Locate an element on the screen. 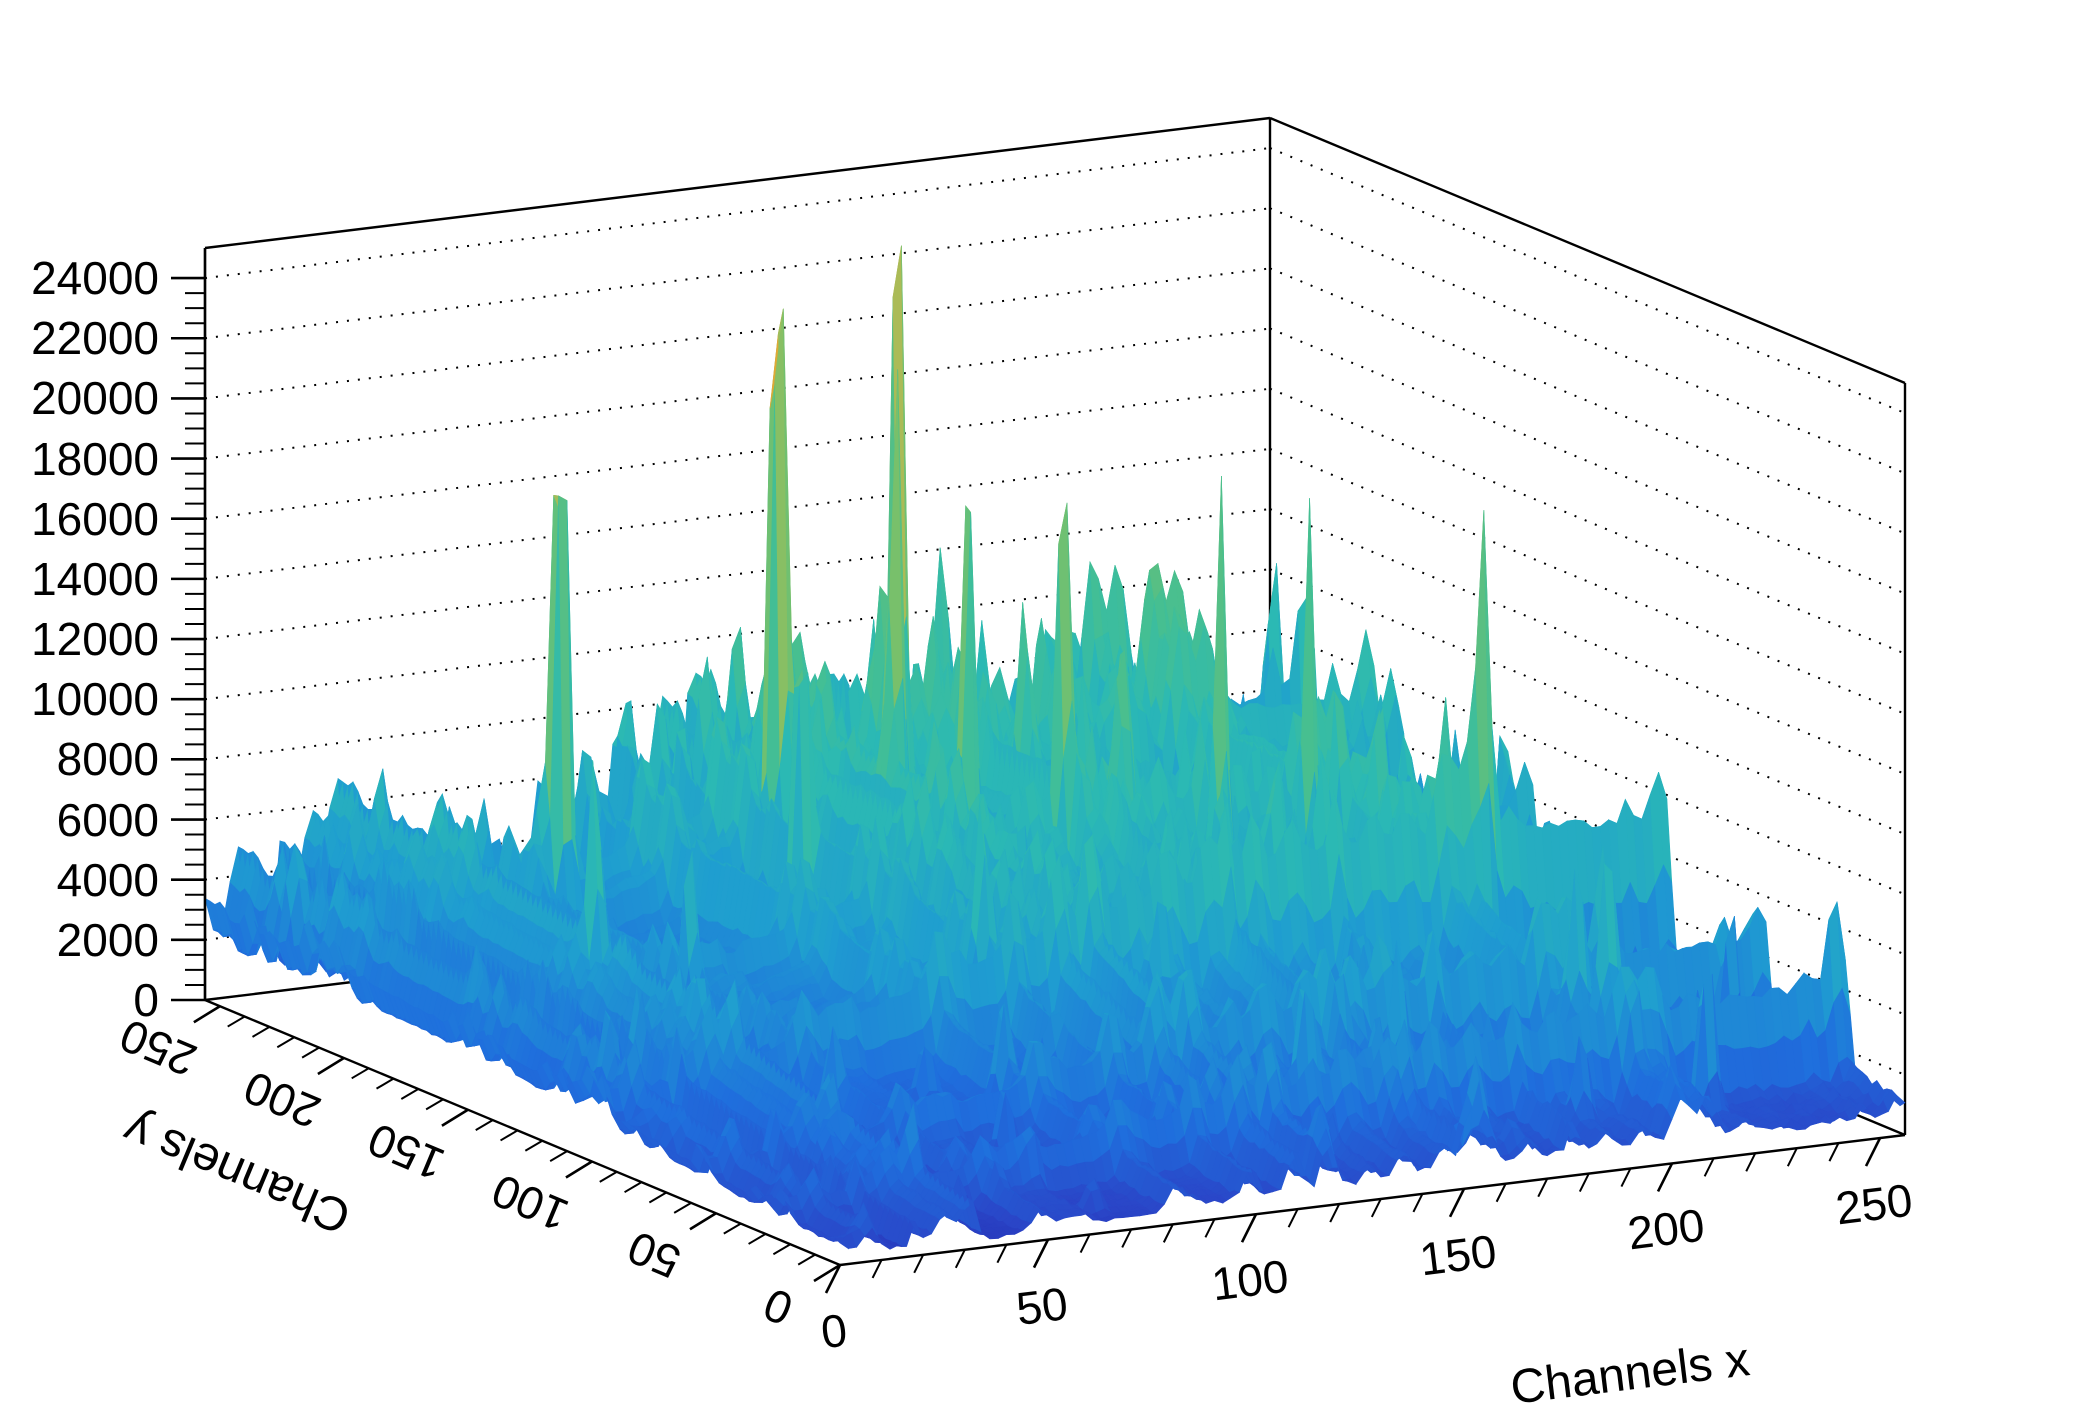 The image size is (2088, 1416). z-tick-label: 8000 is located at coordinates (107, 759).